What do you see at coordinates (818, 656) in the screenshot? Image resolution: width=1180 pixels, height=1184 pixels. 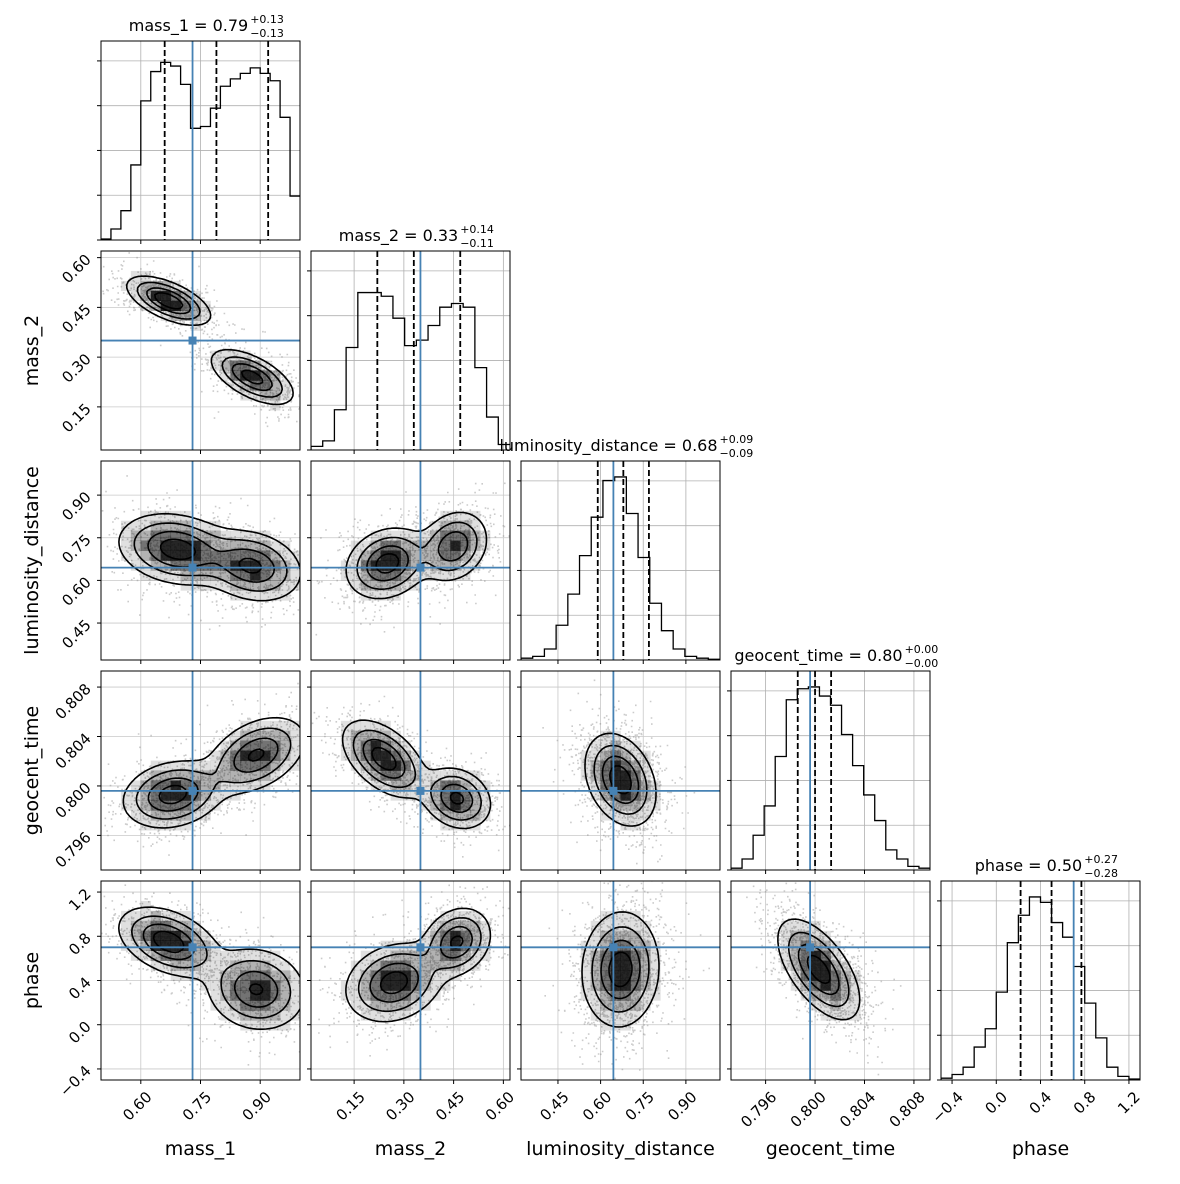 I see `title-main: geocent_time = 0.80` at bounding box center [818, 656].